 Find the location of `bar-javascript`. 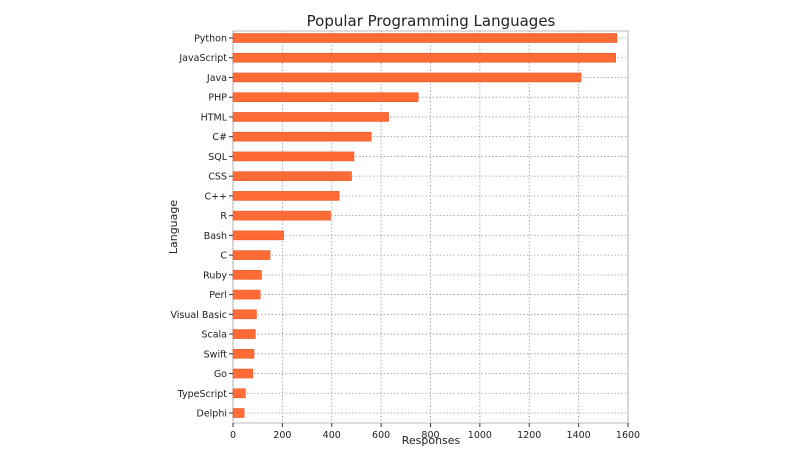

bar-javascript is located at coordinates (424, 57).